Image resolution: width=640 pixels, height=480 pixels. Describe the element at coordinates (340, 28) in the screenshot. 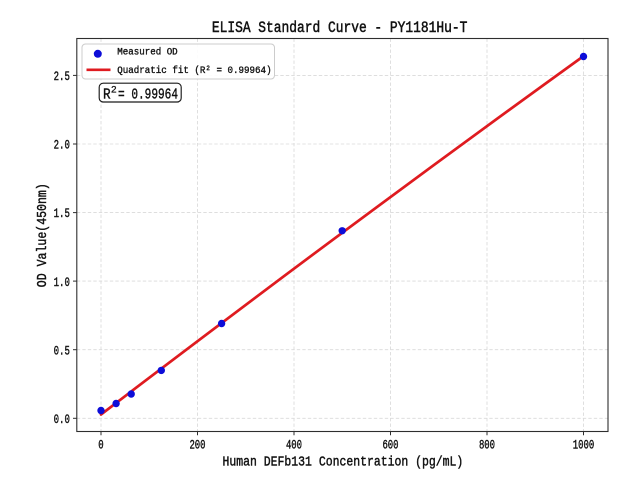

I see `svg-text:ELISA Standard Curve - PY1181H: ELISA Standard Curve - PY1181Hu-T` at that location.